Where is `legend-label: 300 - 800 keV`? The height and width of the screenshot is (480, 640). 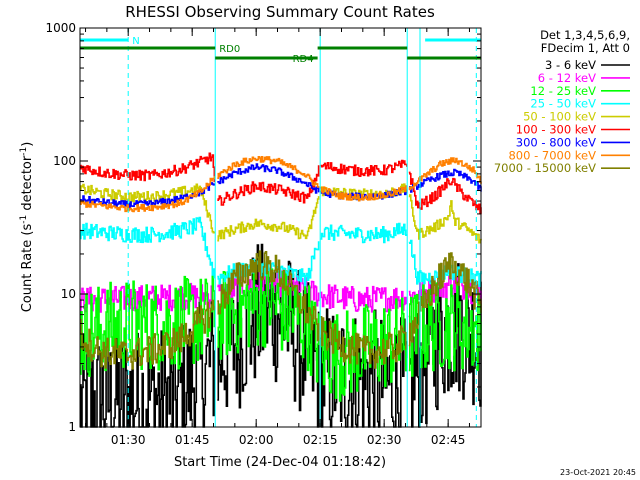
legend-label: 300 - 800 keV is located at coordinates (556, 142).